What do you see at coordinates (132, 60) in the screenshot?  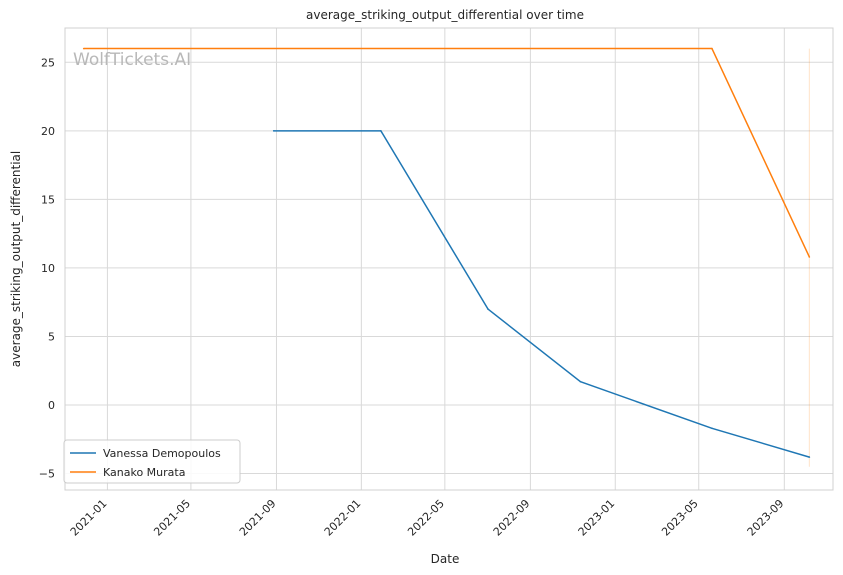 I see `watermark-text: WolfTickets.AI` at bounding box center [132, 60].